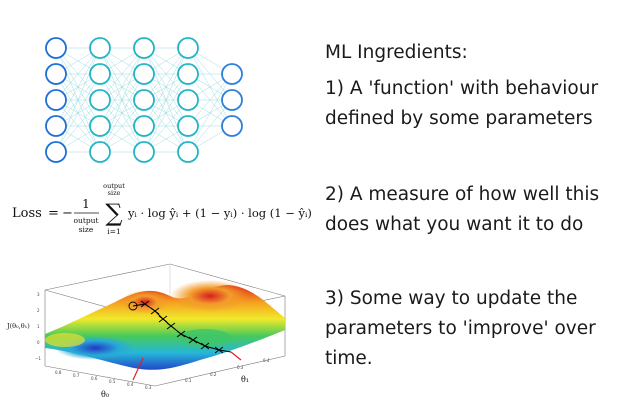 This screenshot has width=640, height=400. I want to click on svg-text: 0.2, so click(213, 374).